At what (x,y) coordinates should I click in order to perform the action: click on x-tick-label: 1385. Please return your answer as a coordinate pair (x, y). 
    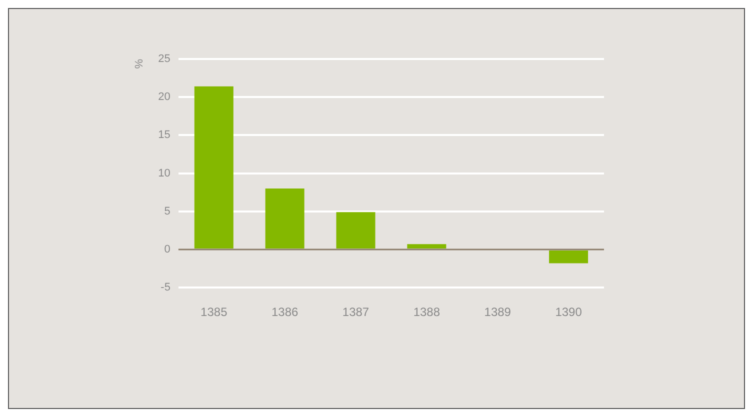
    Looking at the image, I should click on (214, 312).